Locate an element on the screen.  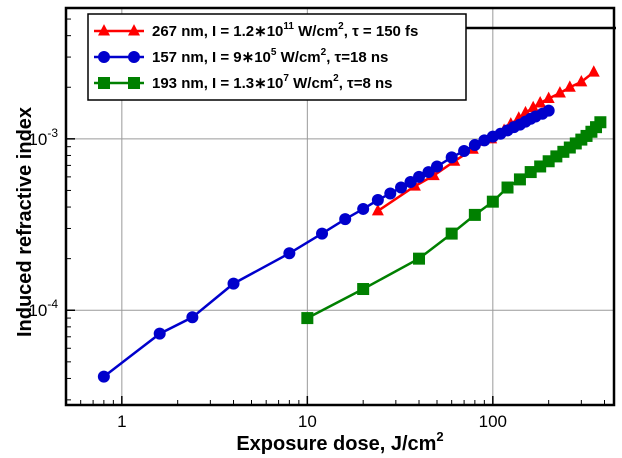
legend-entry: 157 nm, I = 9∗105 W/cm2, τ=18 ns is located at coordinates (241, 56).